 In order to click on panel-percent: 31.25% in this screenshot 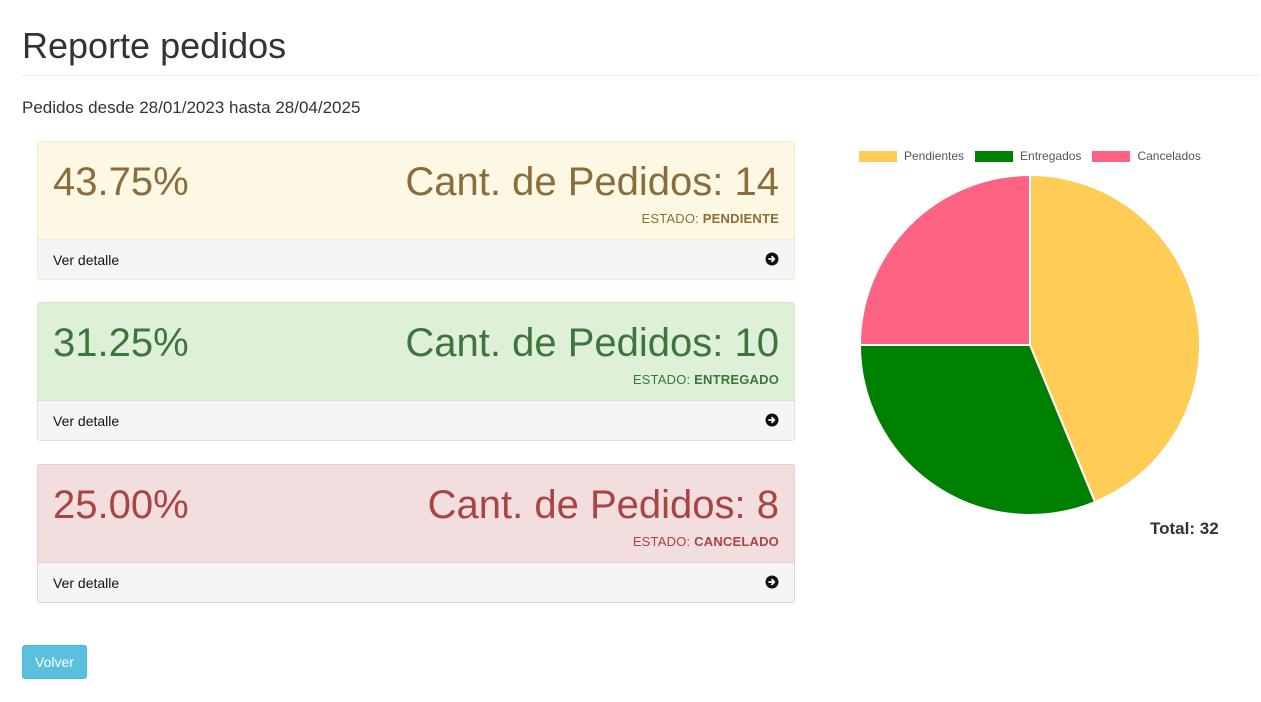, I will do `click(121, 343)`.